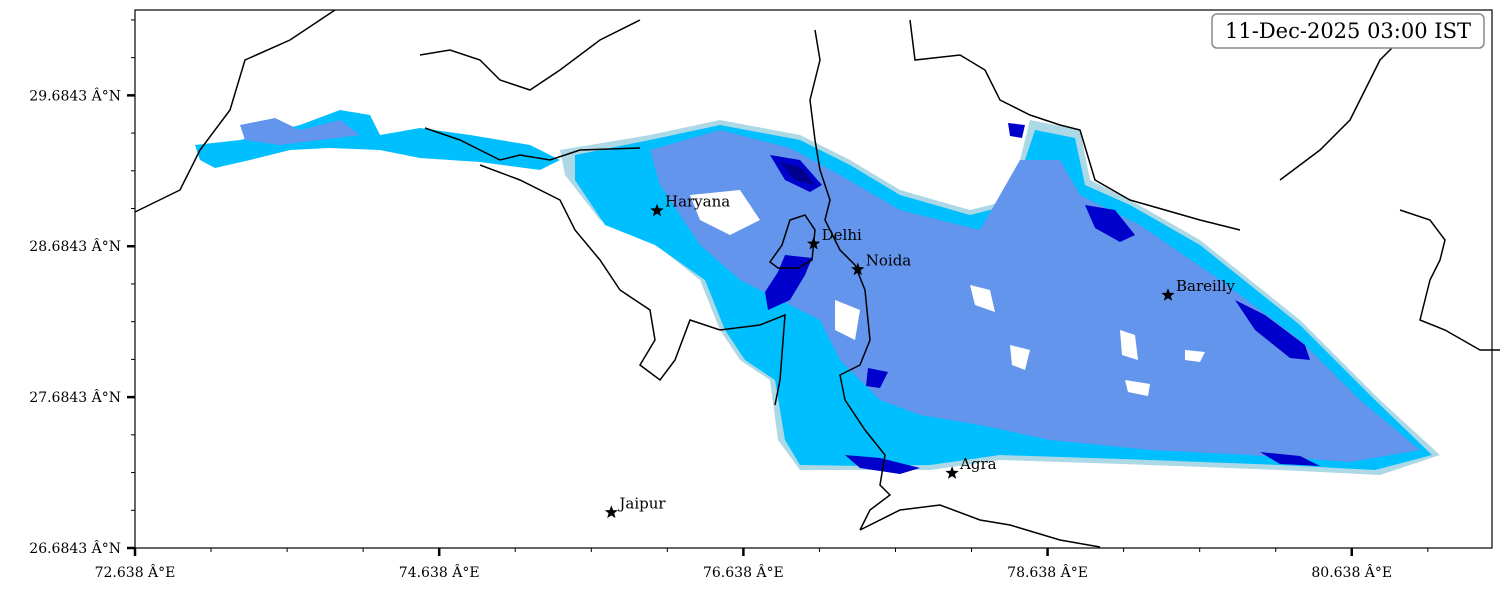  What do you see at coordinates (75, 95) in the screenshot?
I see `y-tick-label-3: 29.6843 Â°N` at bounding box center [75, 95].